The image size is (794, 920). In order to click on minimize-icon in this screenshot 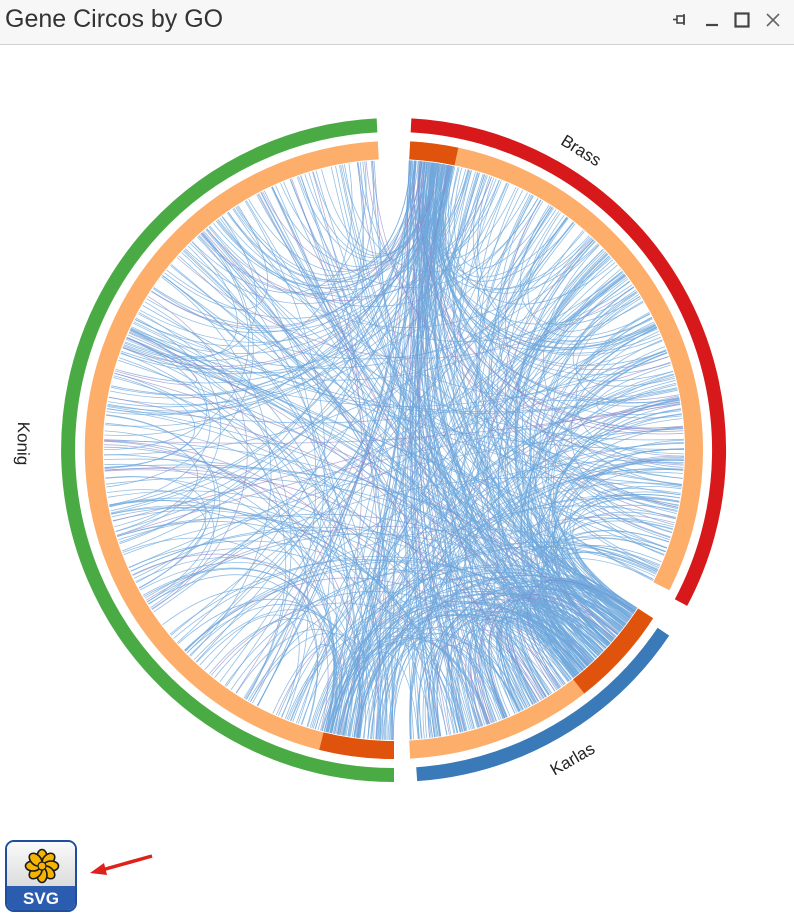, I will do `click(712, 20)`.